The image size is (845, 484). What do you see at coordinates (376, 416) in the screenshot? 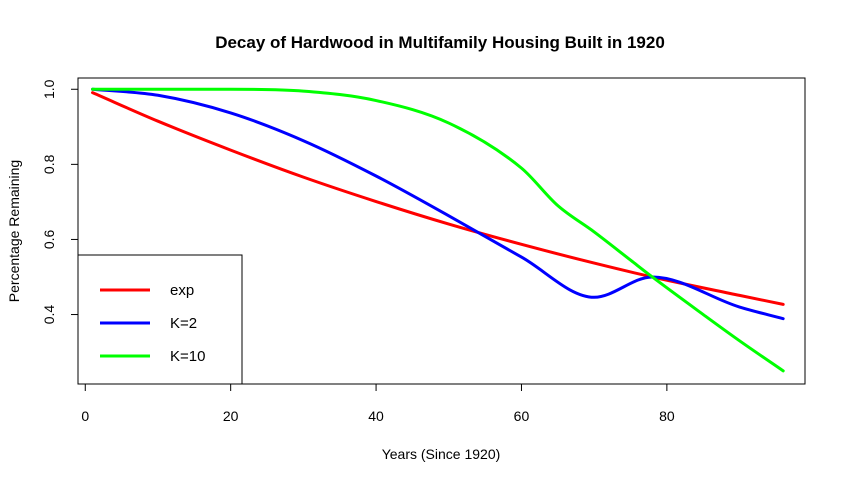
I see `x-tick-label: 40` at bounding box center [376, 416].